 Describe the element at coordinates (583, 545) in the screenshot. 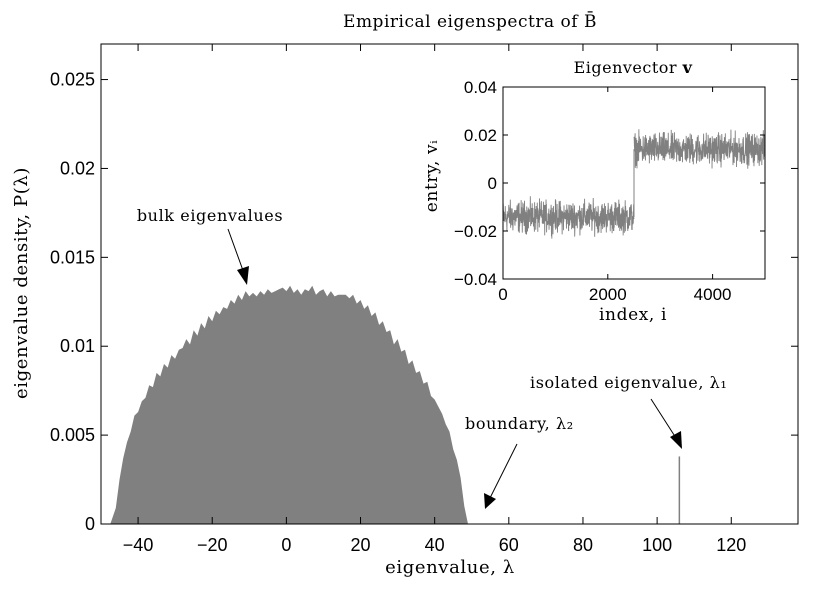

I see `main-x-tick-label: 80` at that location.